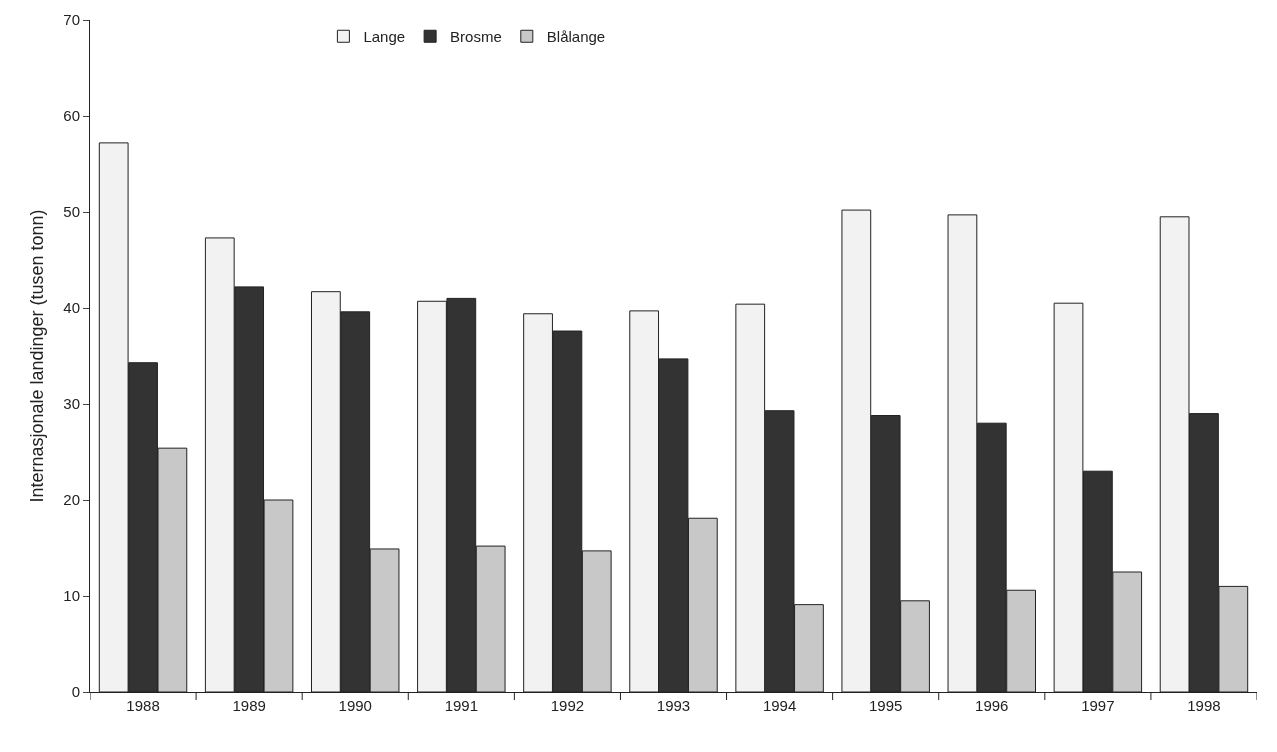  Describe the element at coordinates (567, 705) in the screenshot. I see `x-tick-label: 1992` at that location.